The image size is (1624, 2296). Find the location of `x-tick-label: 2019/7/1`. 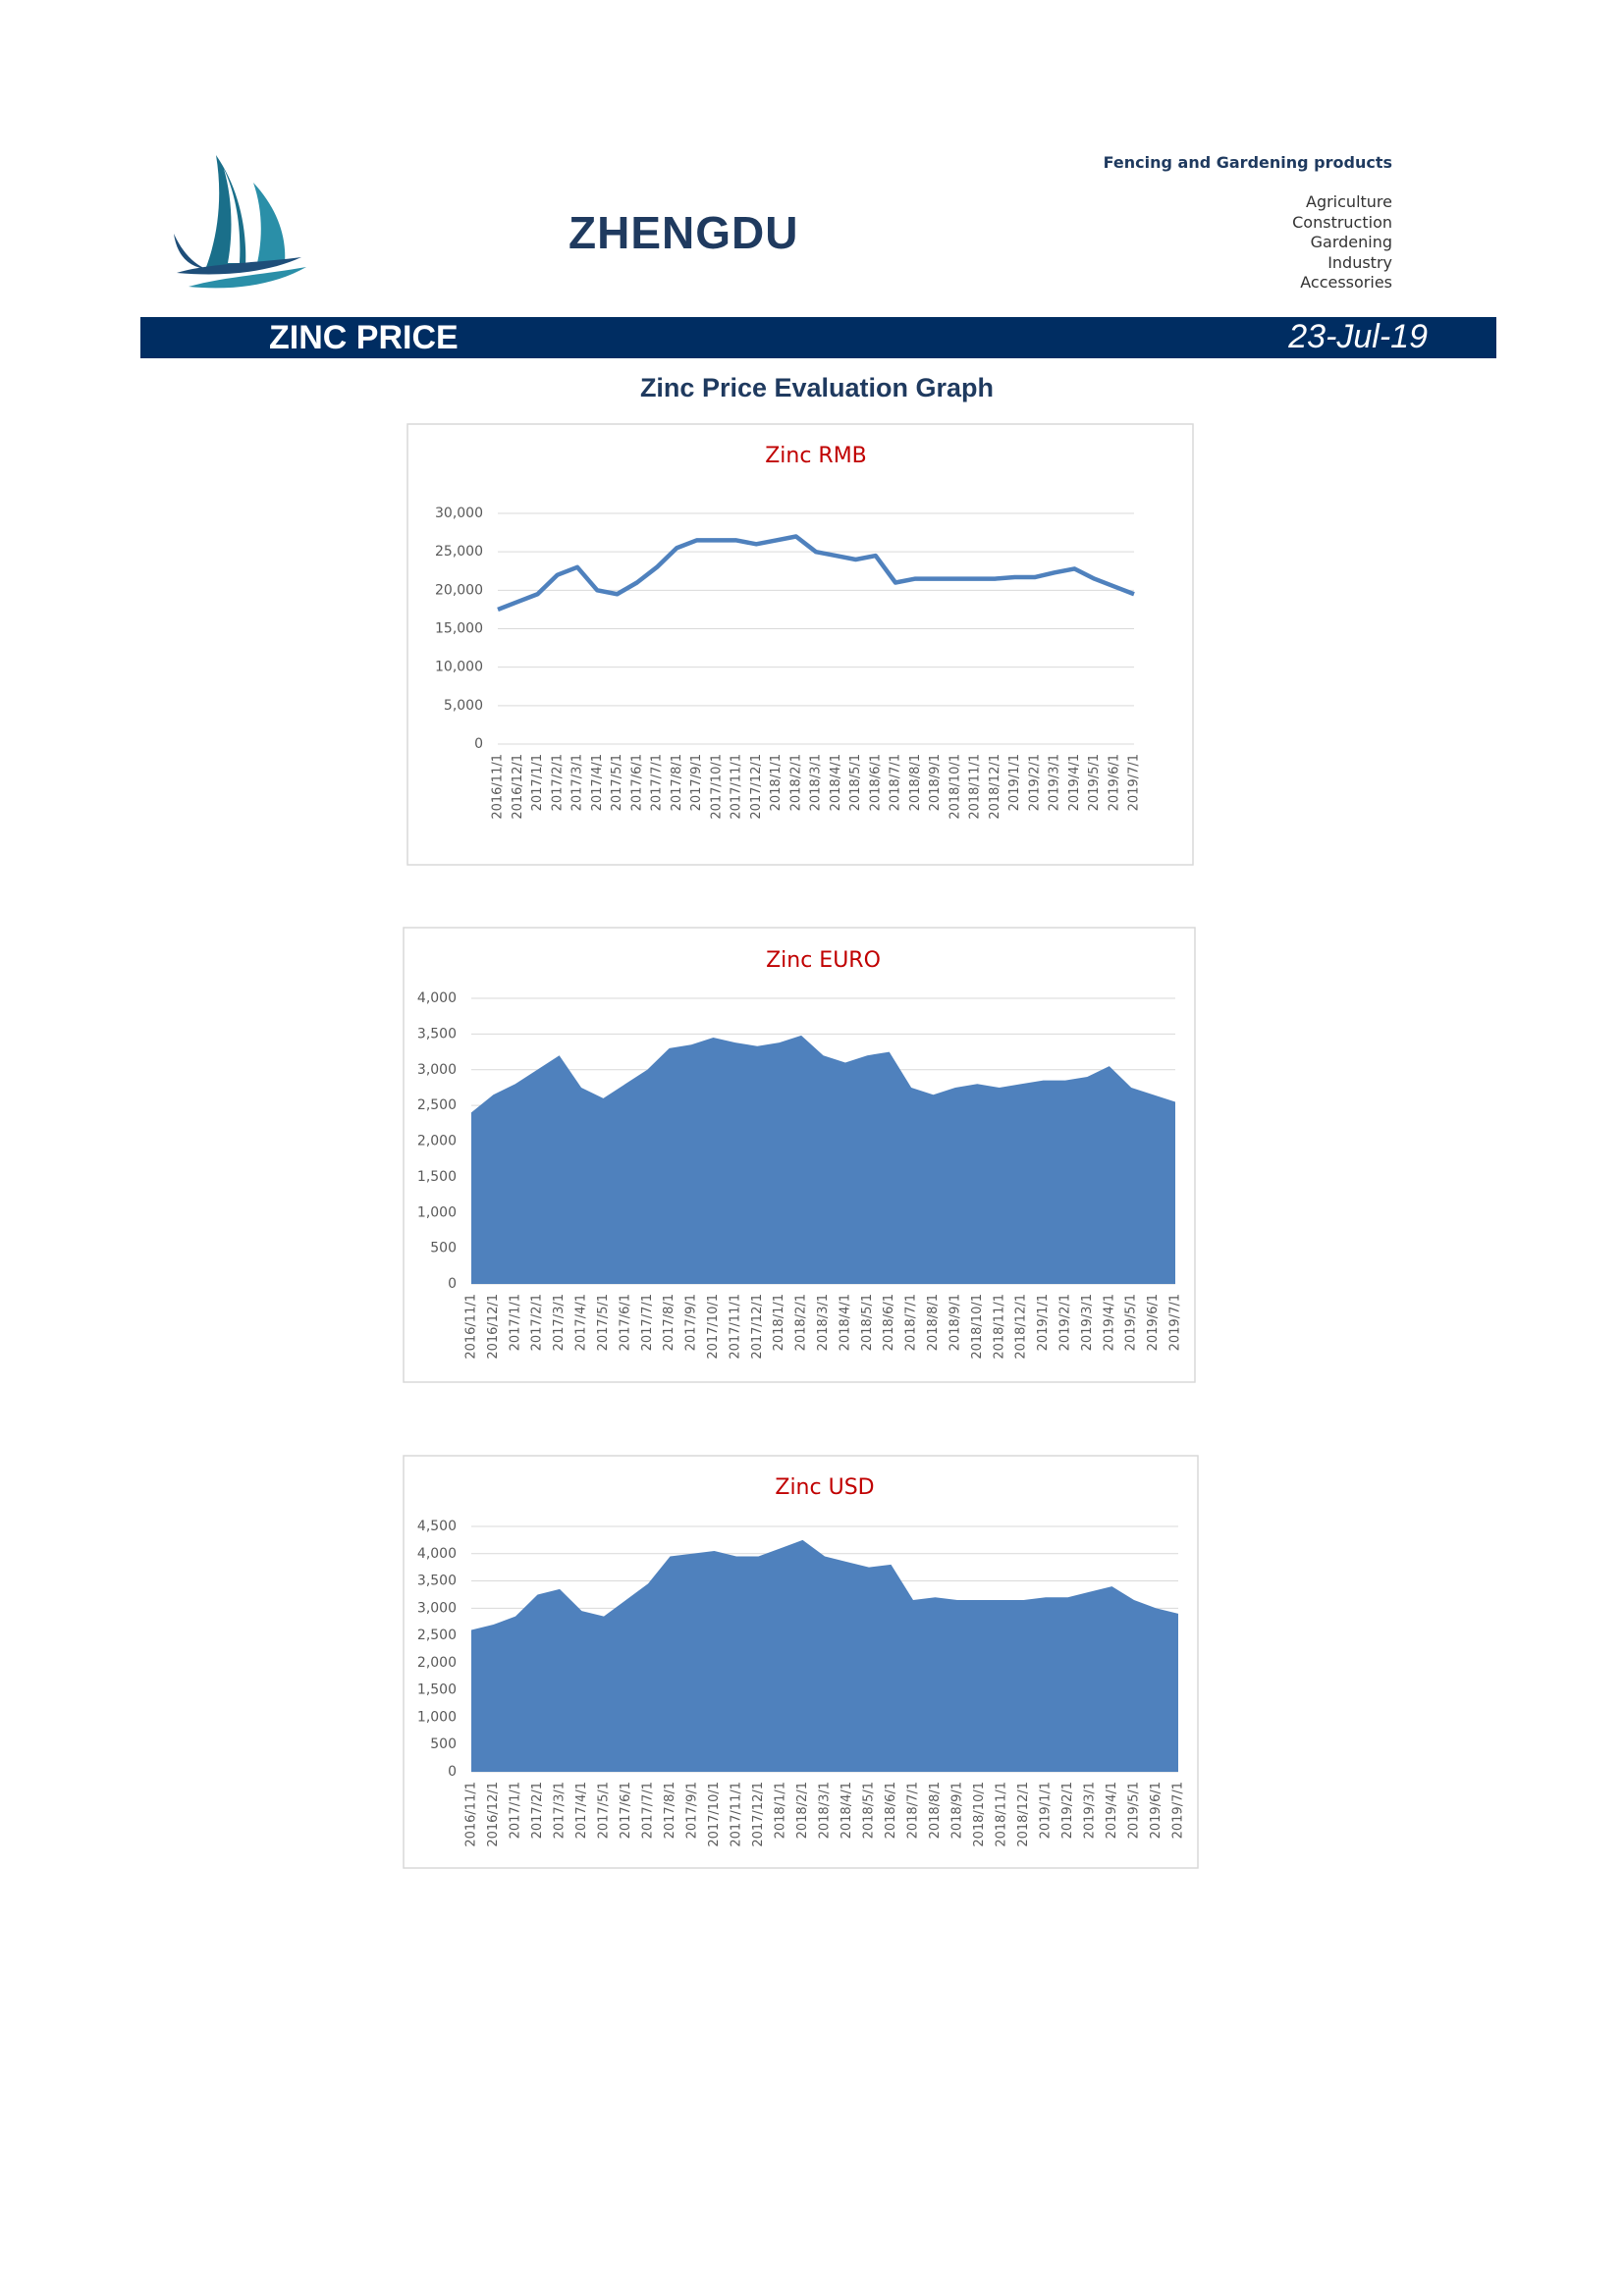

x-tick-label: 2019/7/1 is located at coordinates (1175, 1323).